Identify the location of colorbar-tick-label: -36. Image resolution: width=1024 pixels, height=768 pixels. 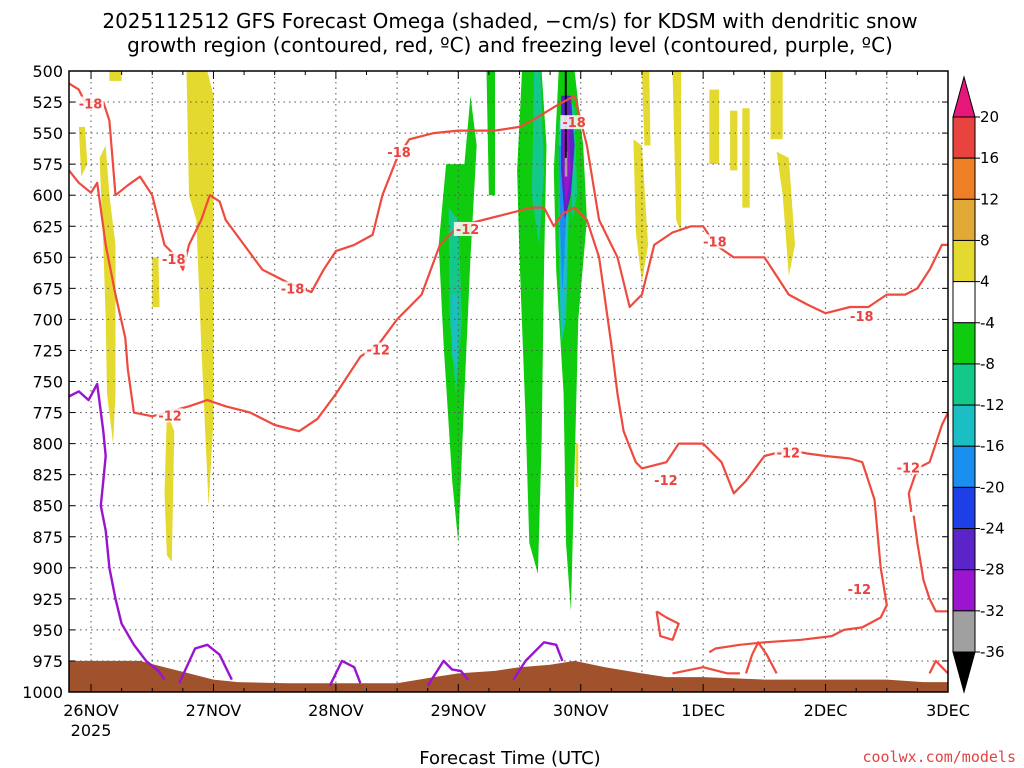
(992, 652).